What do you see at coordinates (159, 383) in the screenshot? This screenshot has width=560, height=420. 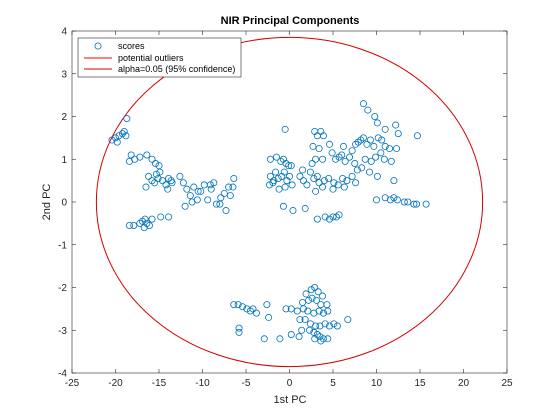 I see `x-tick-label: -15` at bounding box center [159, 383].